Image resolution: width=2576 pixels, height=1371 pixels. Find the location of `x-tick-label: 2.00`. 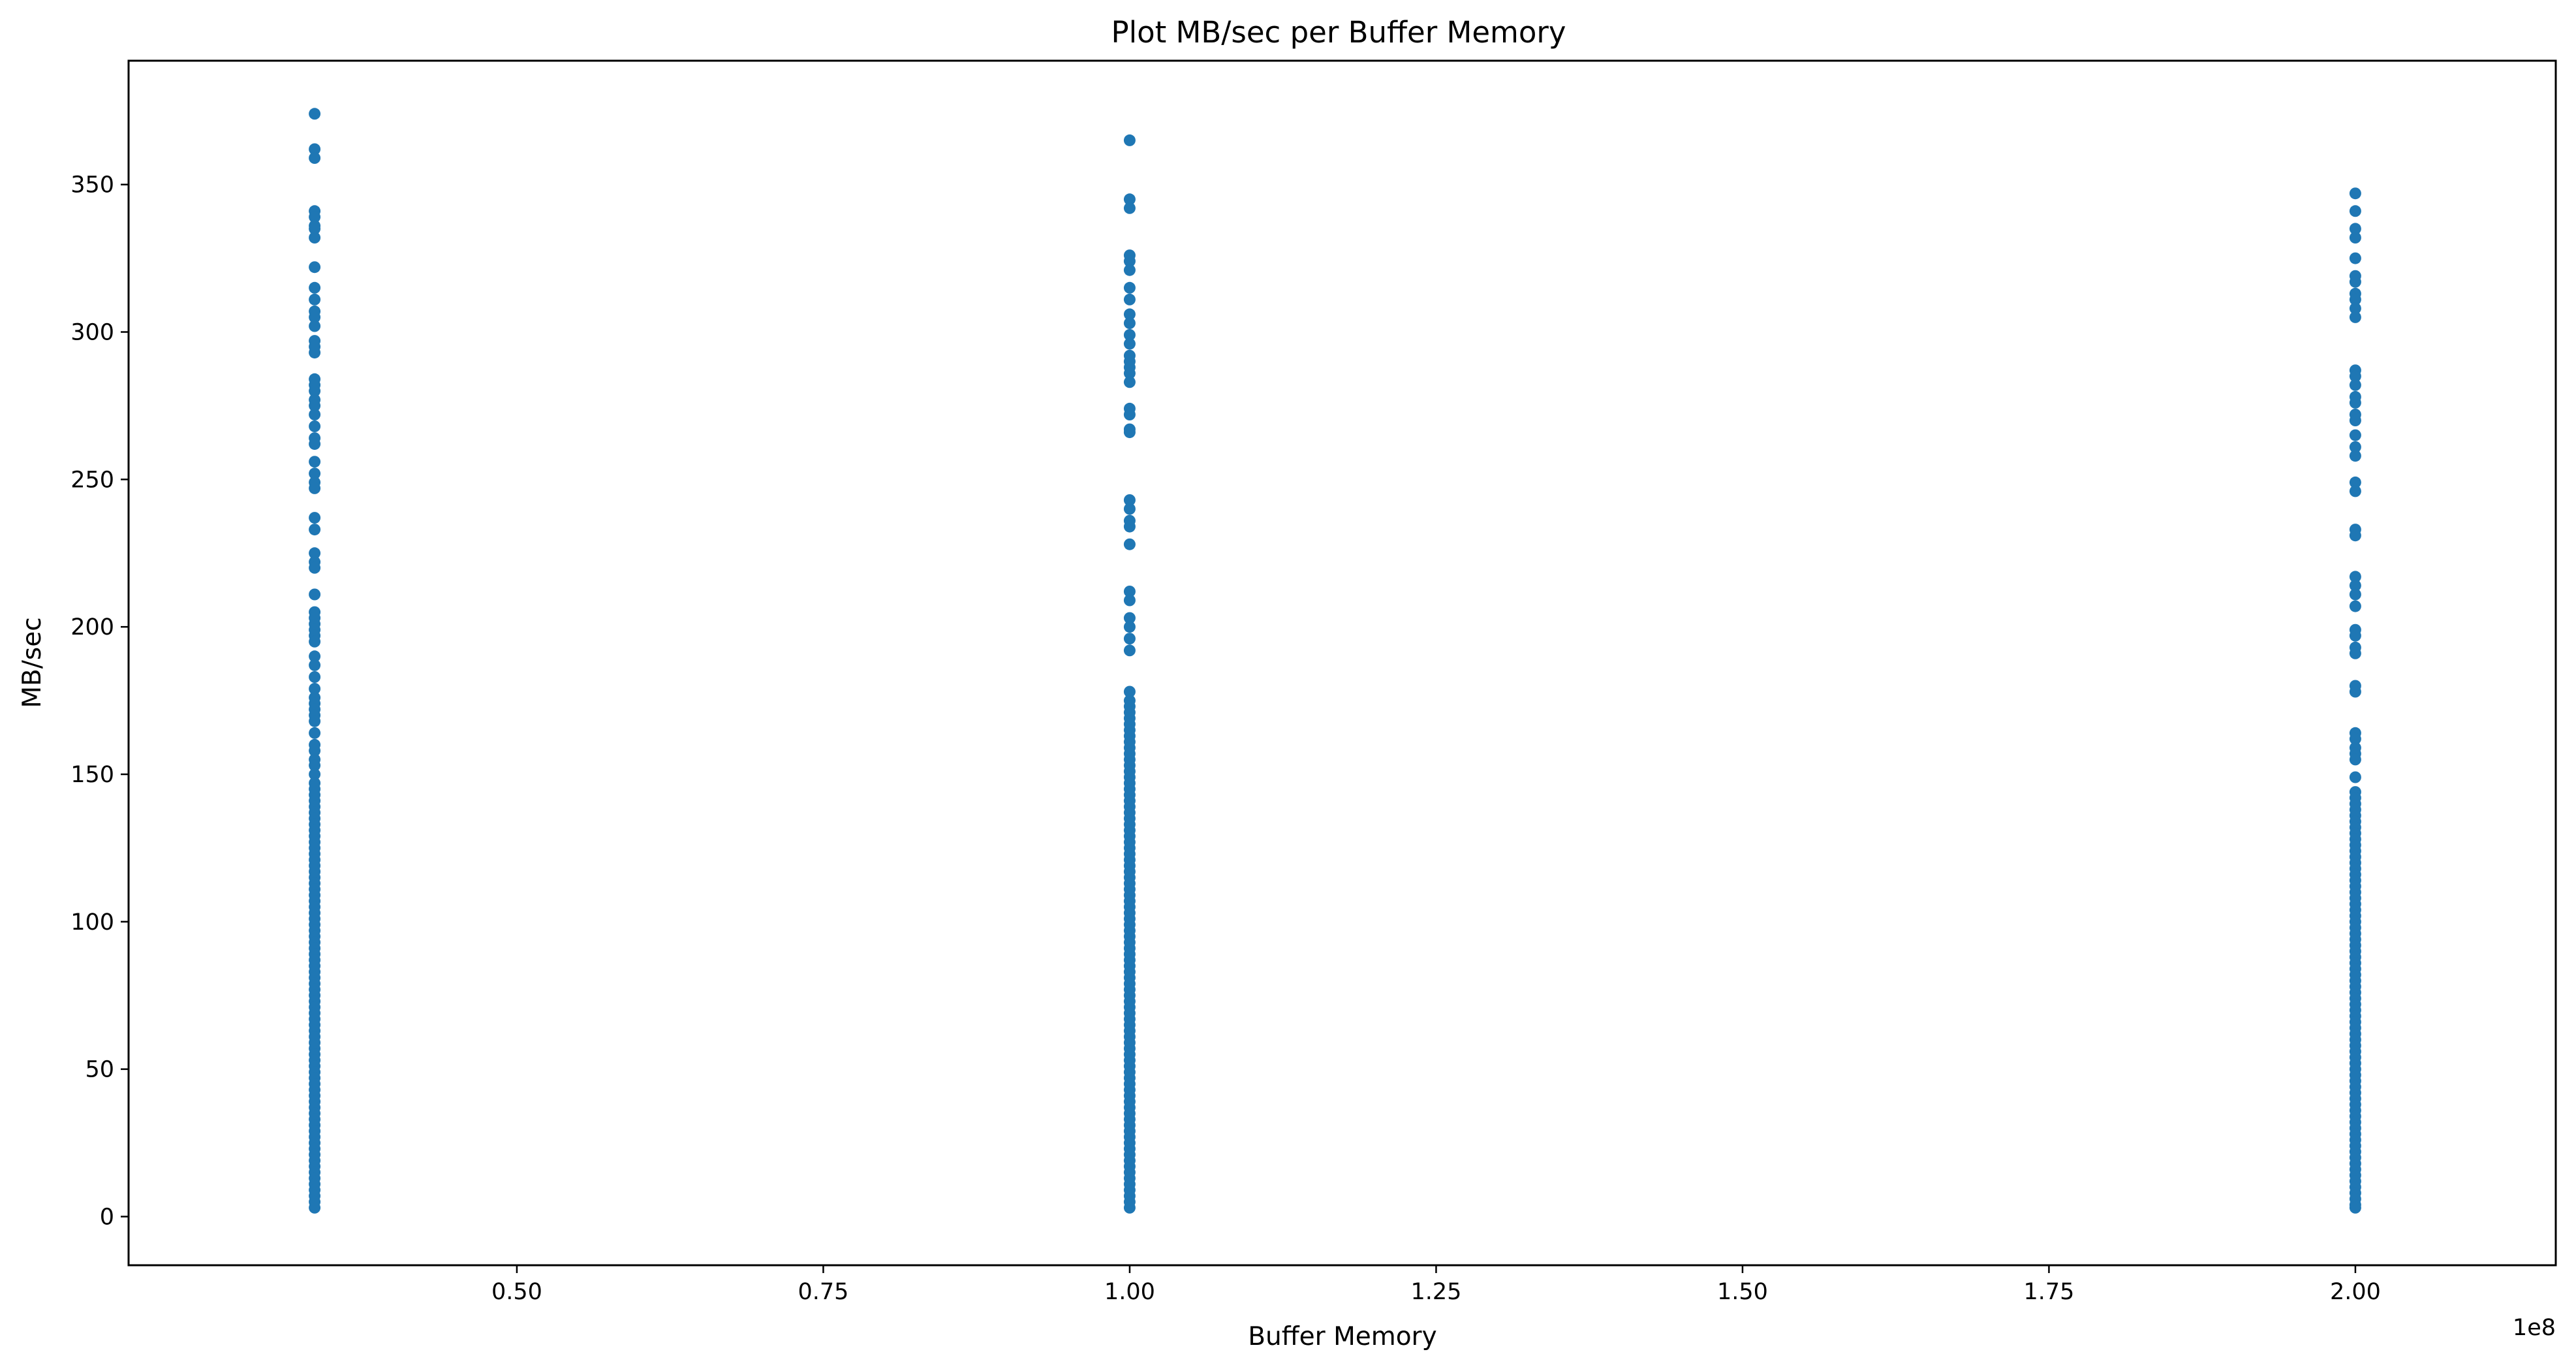

x-tick-label: 2.00 is located at coordinates (2355, 1292).